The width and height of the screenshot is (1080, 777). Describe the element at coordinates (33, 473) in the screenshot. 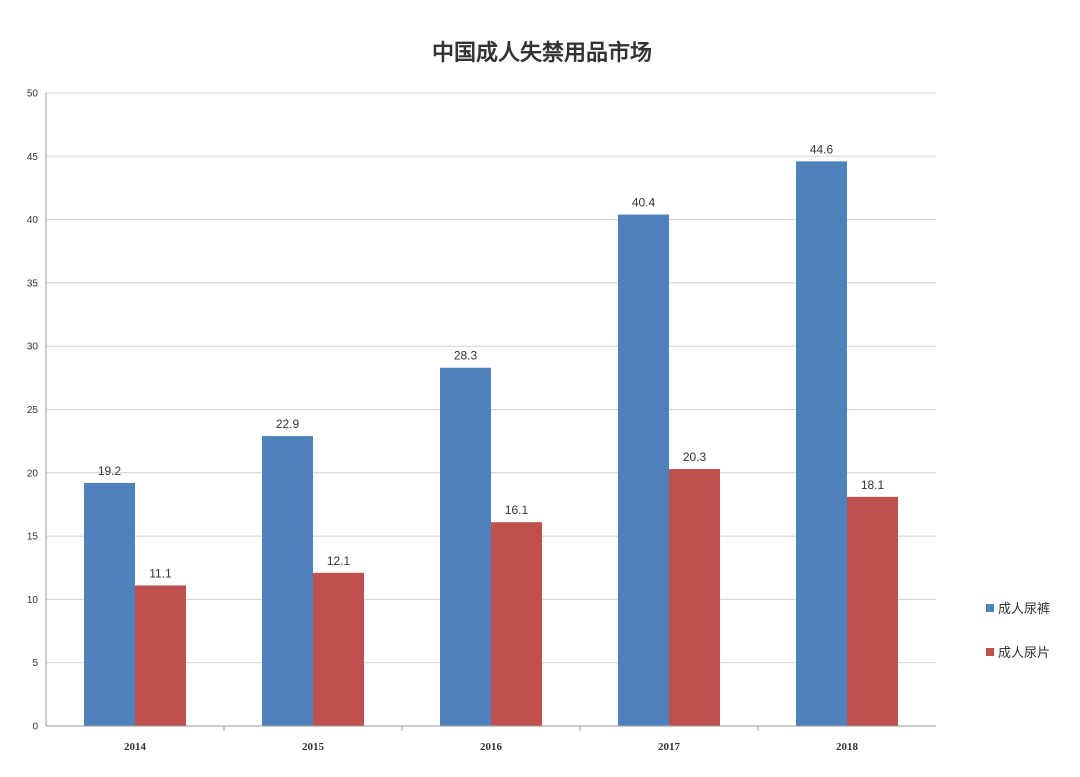

I see `y-tick-label: 20` at that location.